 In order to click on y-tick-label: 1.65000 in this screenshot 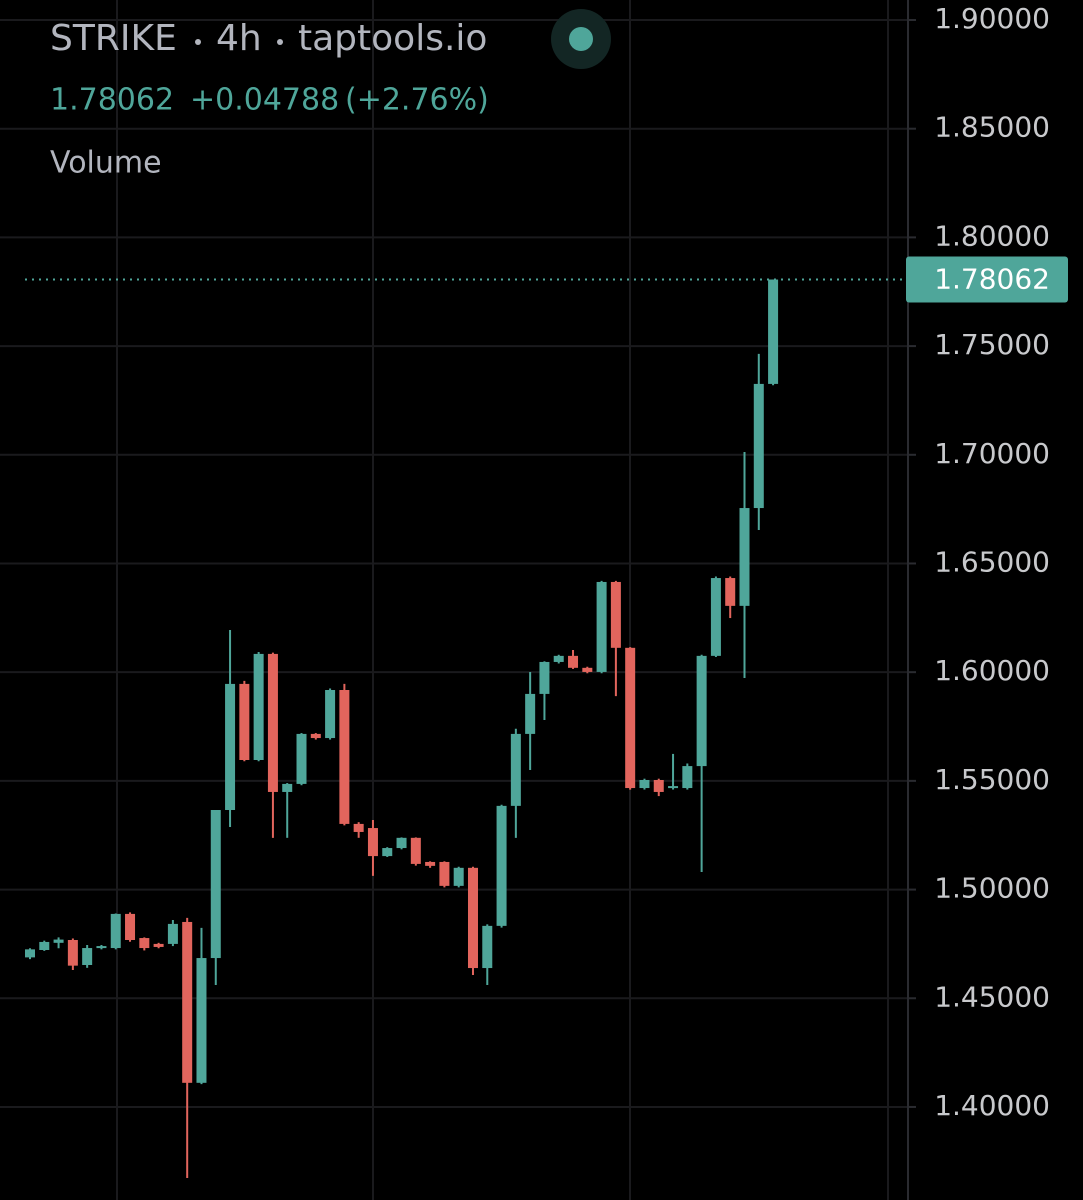, I will do `click(992, 561)`.